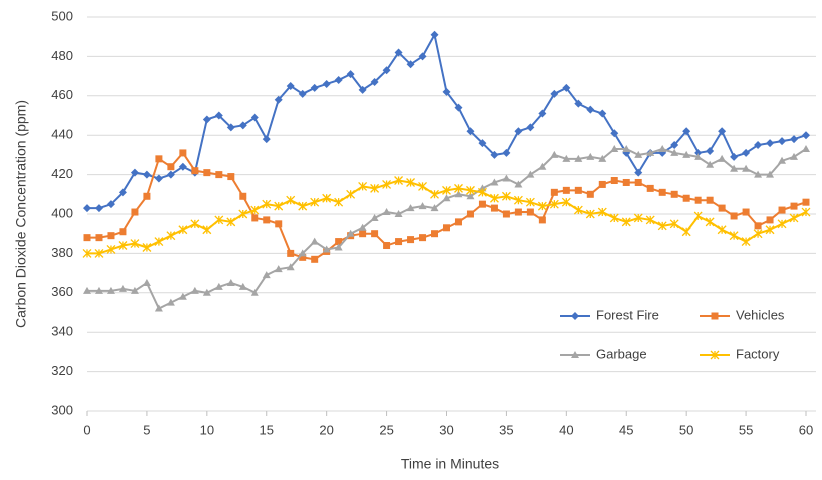 This screenshot has height=480, width=822. I want to click on x-tick-label: 20, so click(326, 429).